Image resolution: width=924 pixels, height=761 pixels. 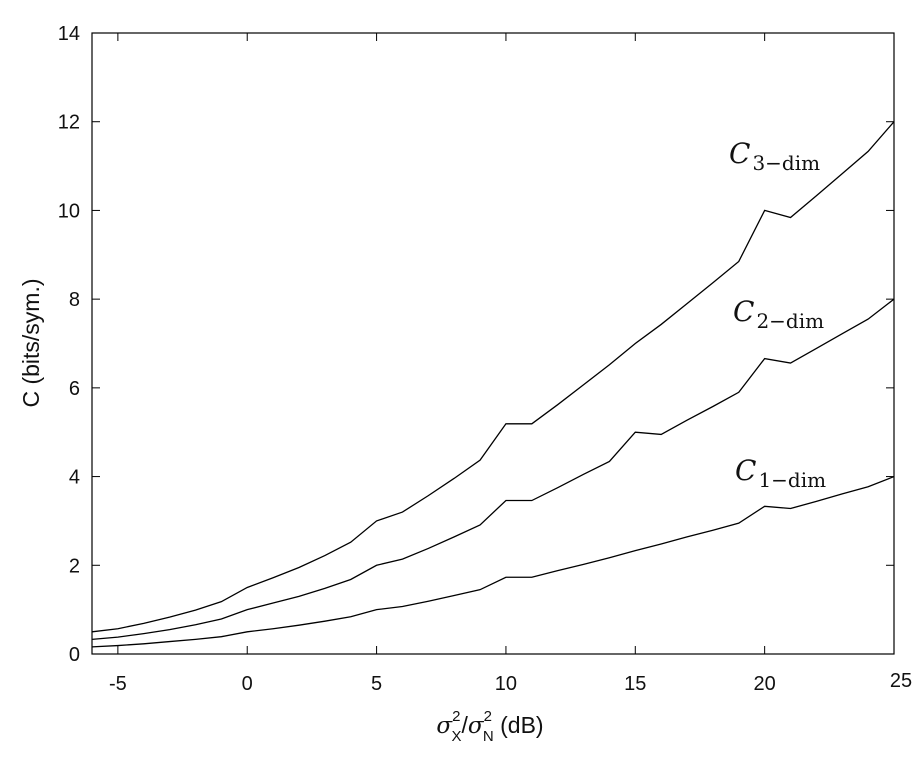 I want to click on y-tick-label: 2, so click(x=74, y=566).